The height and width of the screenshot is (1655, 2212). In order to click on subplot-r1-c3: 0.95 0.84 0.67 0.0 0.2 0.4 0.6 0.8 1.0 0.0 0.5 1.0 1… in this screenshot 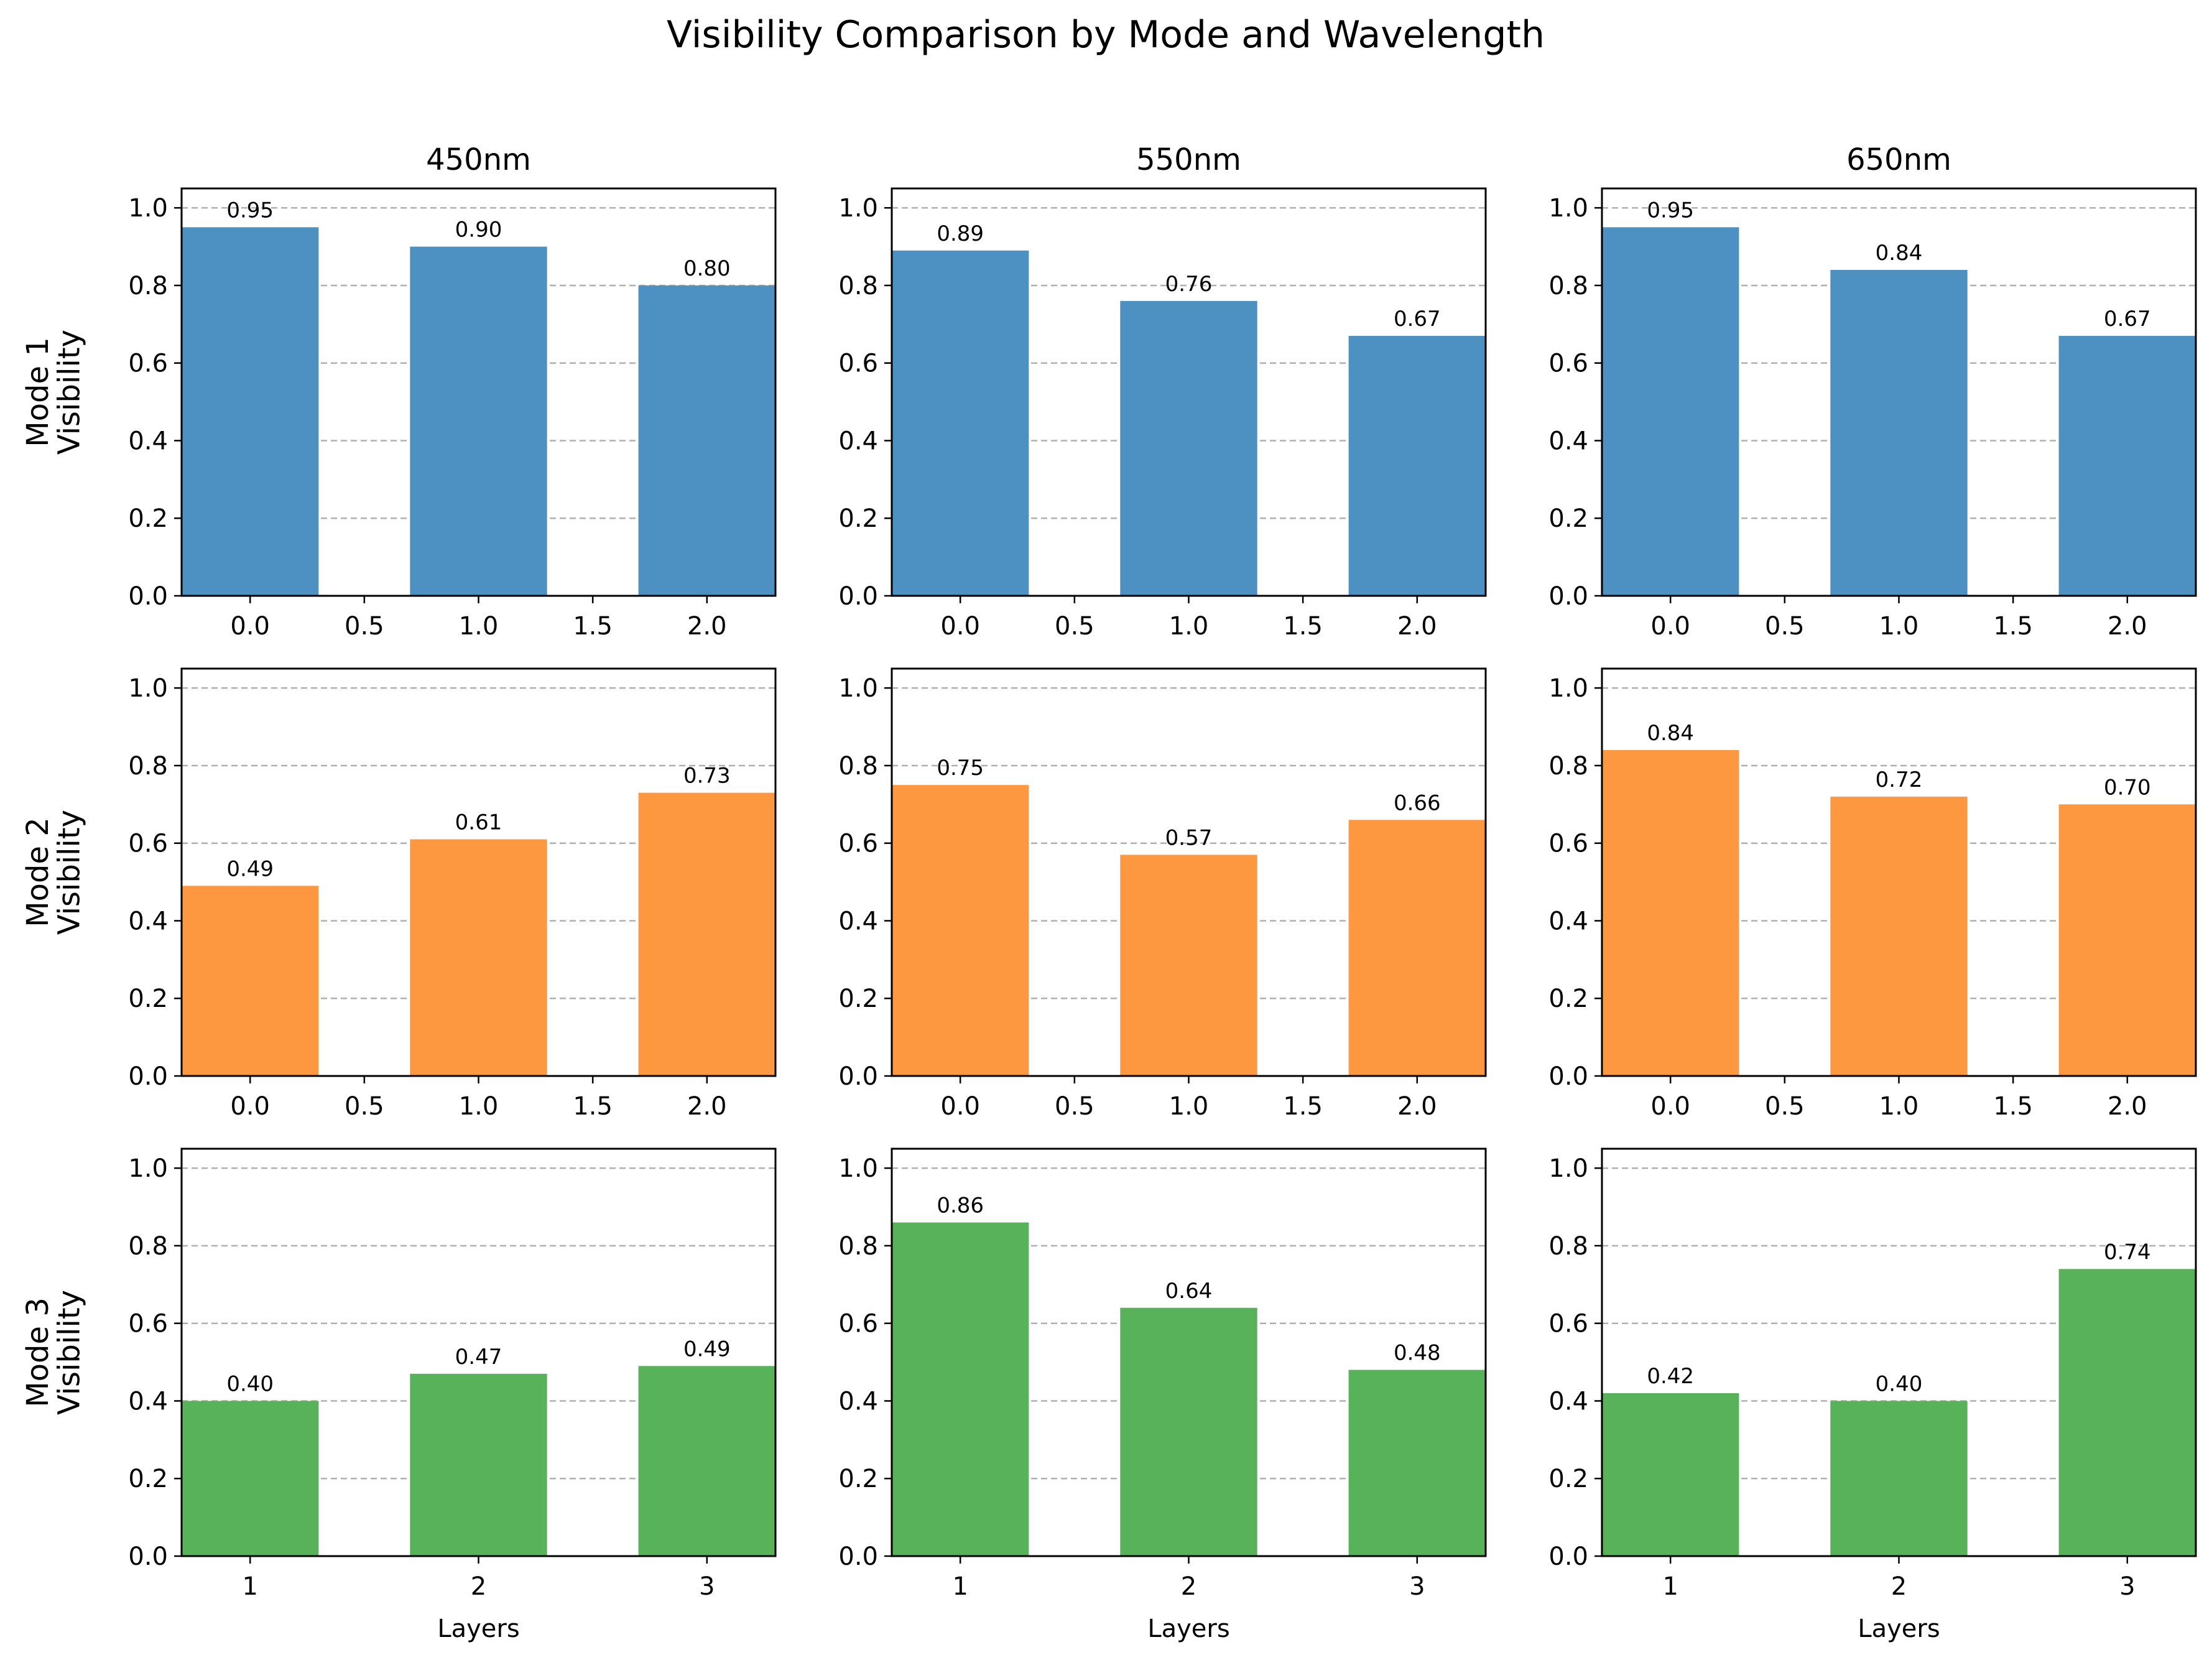, I will do `click(1872, 391)`.